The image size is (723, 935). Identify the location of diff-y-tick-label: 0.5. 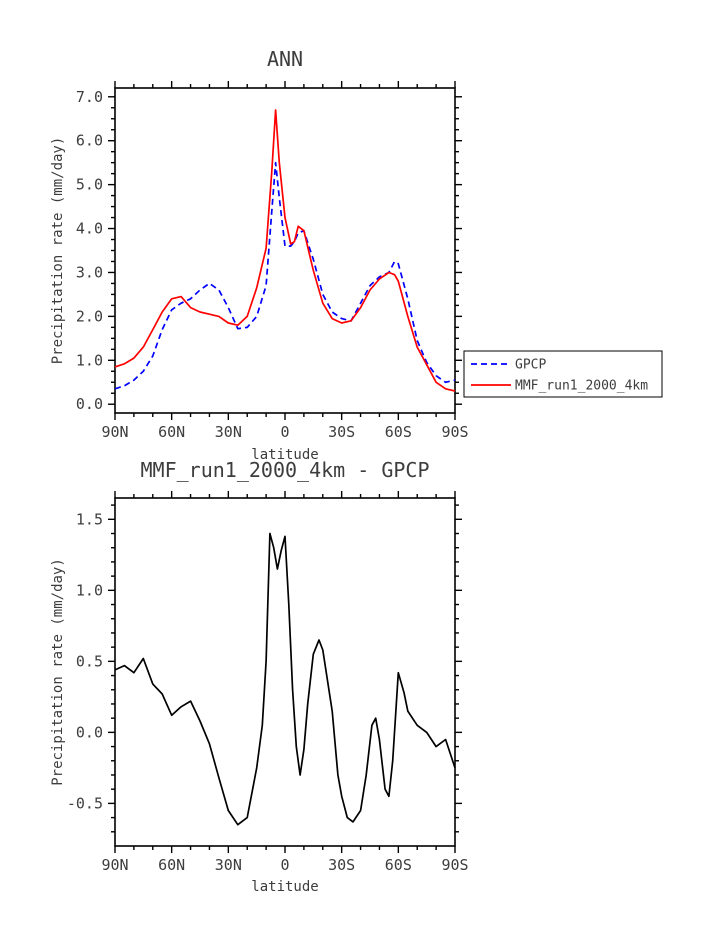
(89, 661).